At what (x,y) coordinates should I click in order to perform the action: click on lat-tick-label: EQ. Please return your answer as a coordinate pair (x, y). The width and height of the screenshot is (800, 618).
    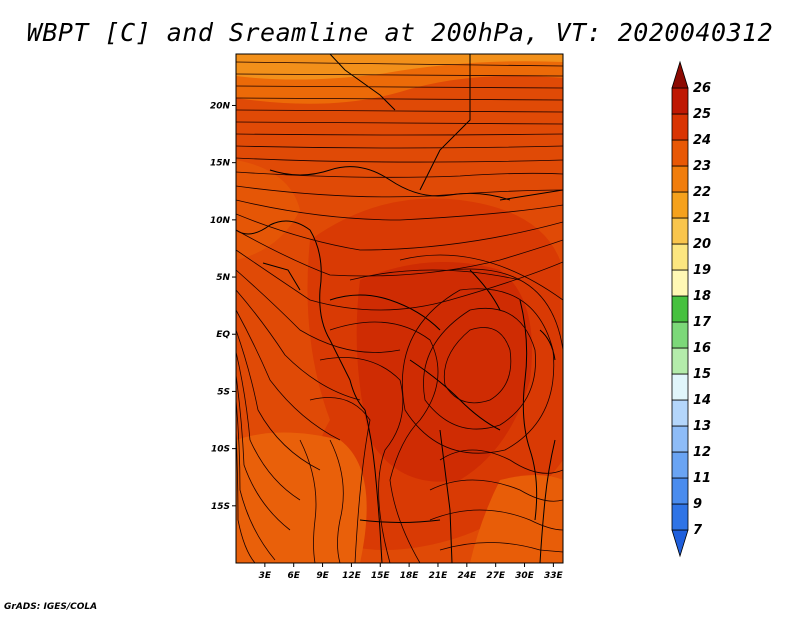
    Looking at the image, I should click on (223, 335).